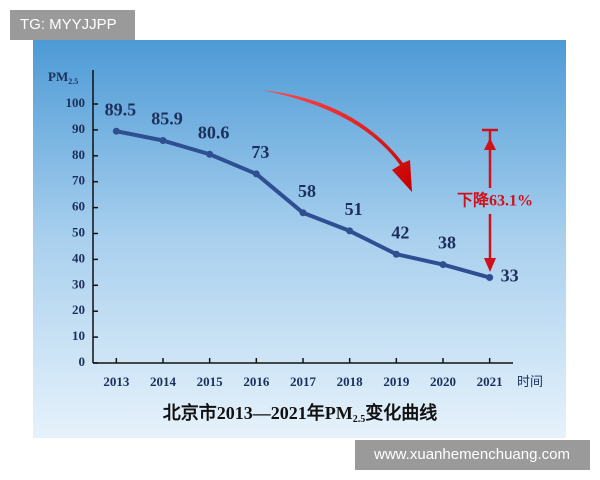 Image resolution: width=600 pixels, height=480 pixels. I want to click on data-label: 58, so click(307, 191).